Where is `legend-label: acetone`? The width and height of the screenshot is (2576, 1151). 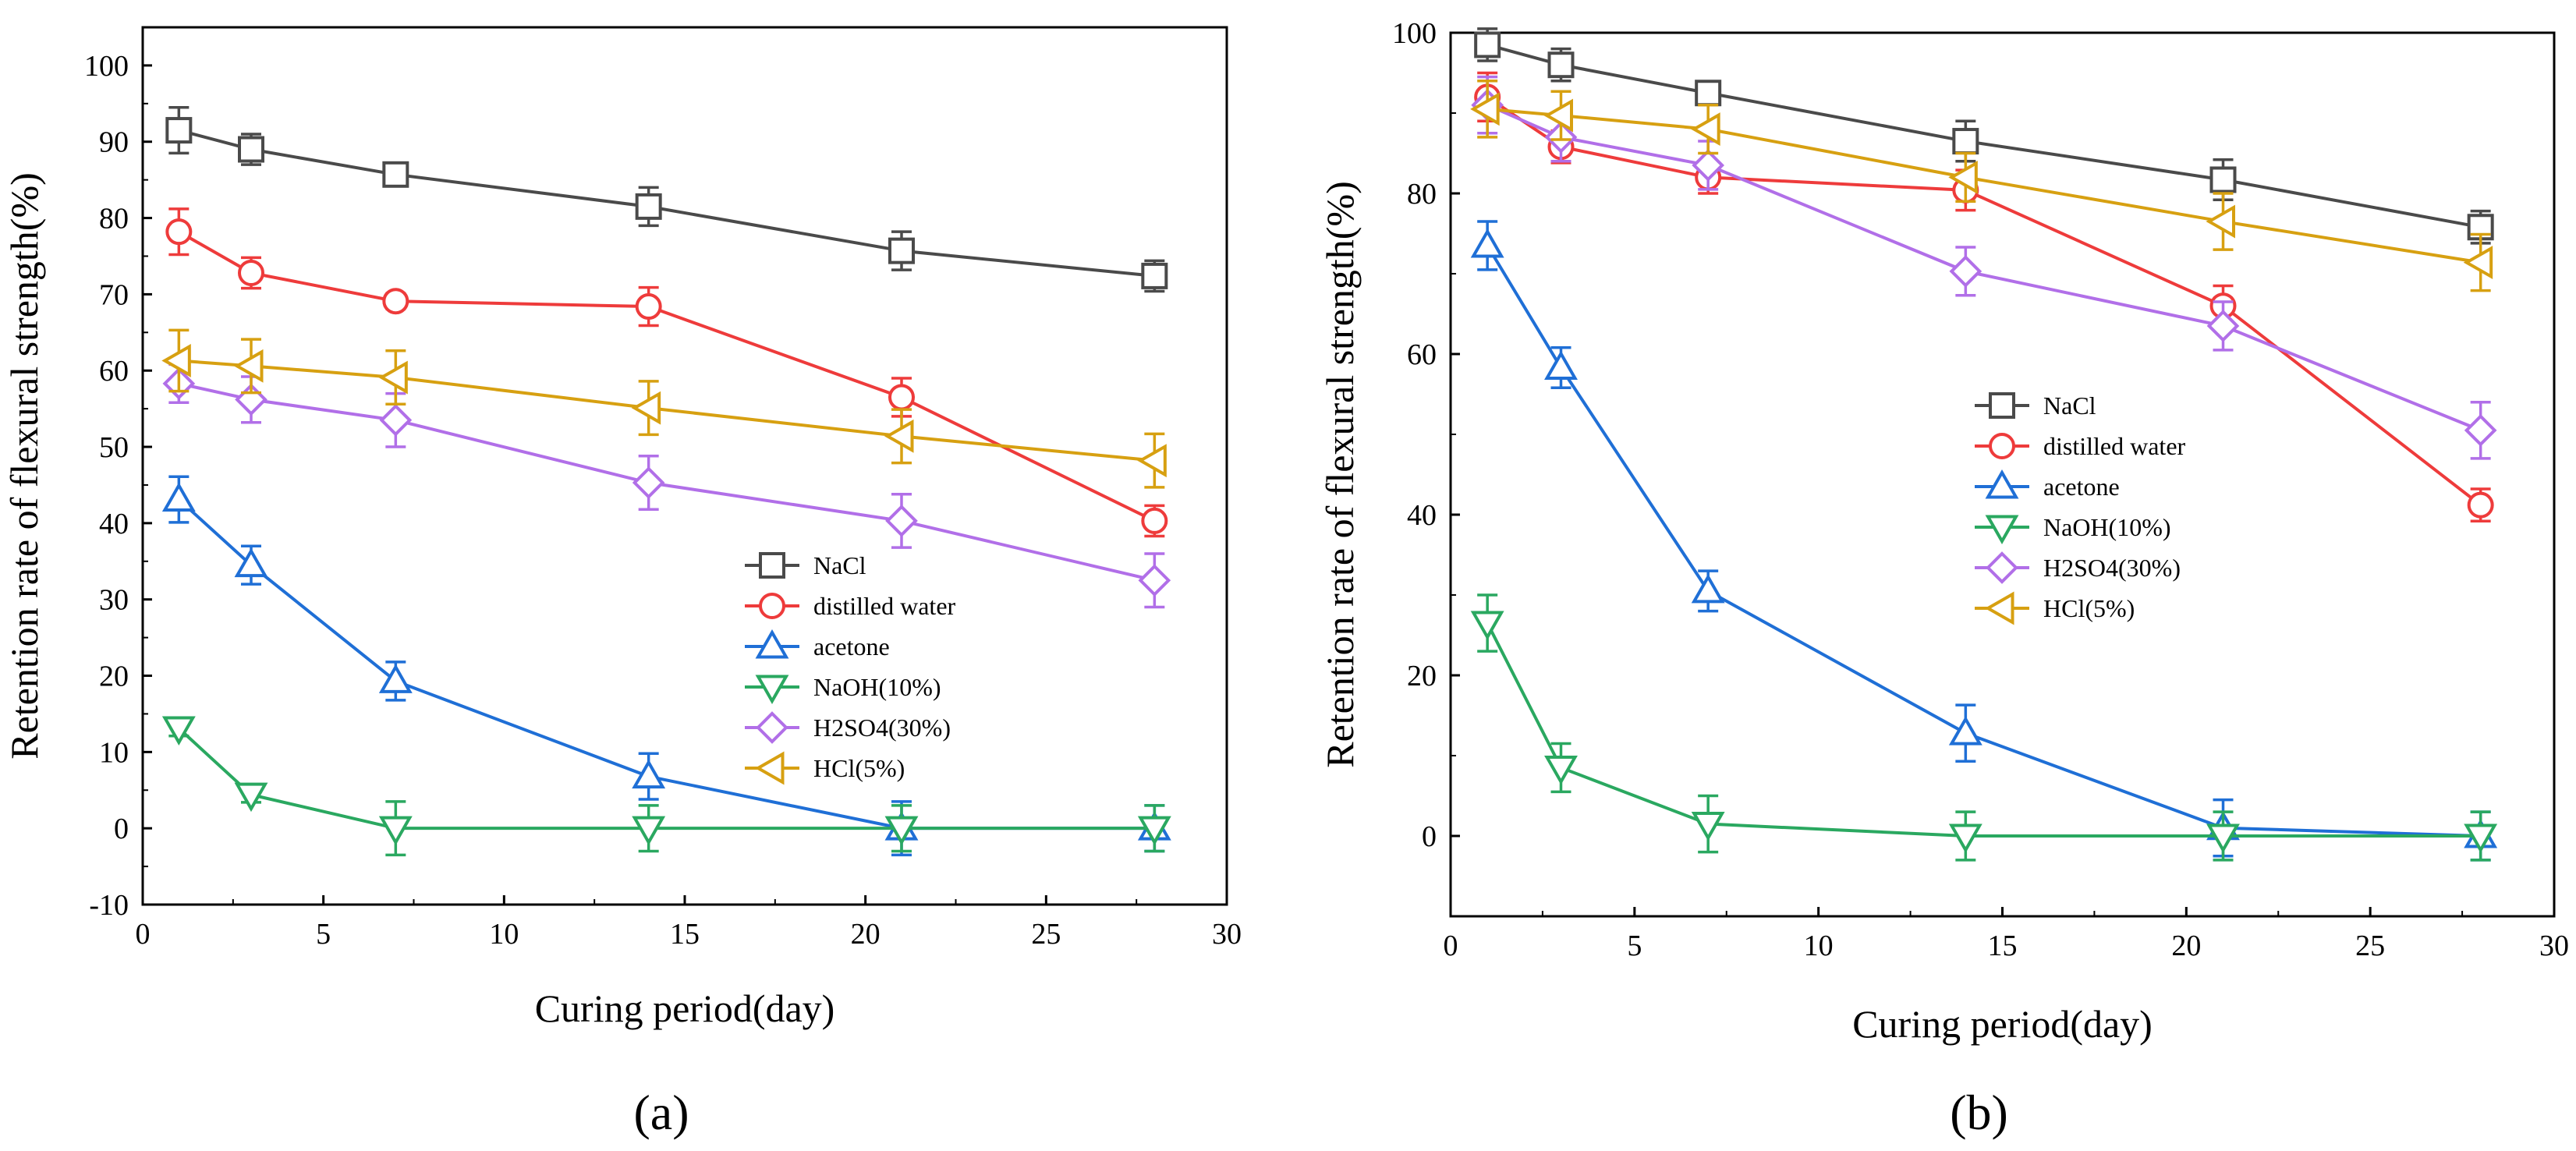
legend-label: acetone is located at coordinates (2081, 487).